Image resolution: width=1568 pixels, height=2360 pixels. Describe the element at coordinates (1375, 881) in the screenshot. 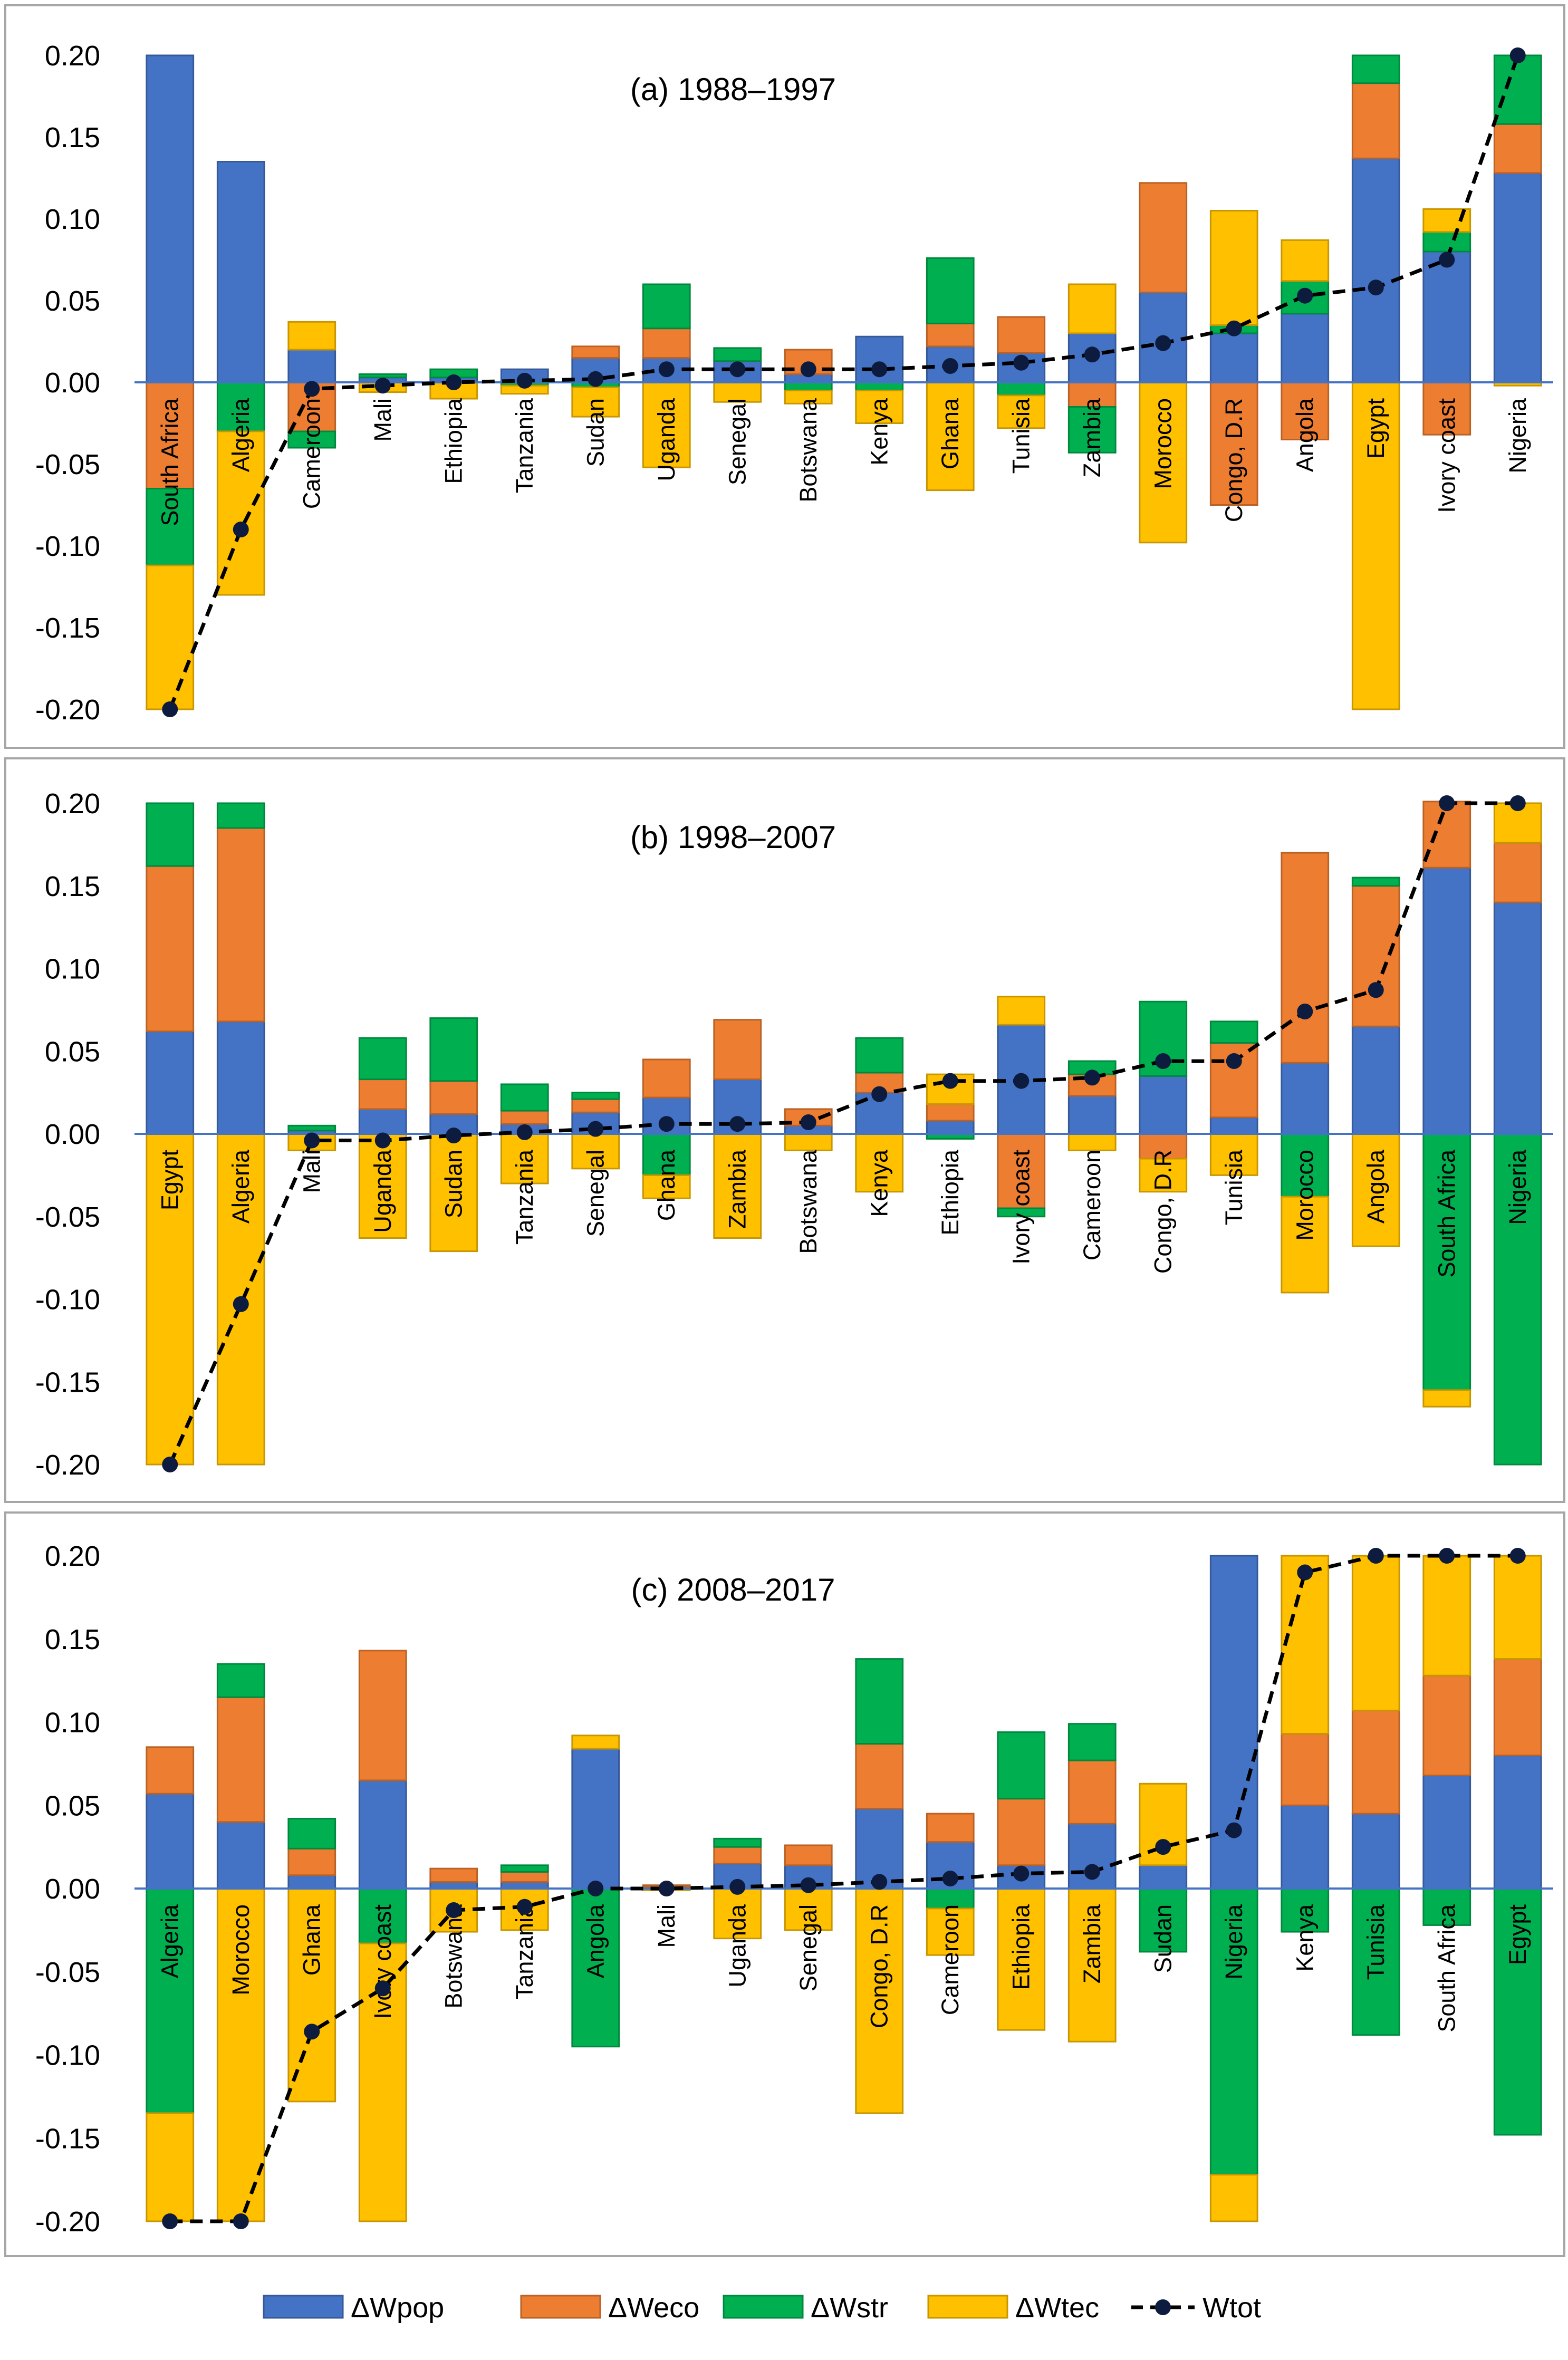

I see `bar-wstr-angola` at that location.